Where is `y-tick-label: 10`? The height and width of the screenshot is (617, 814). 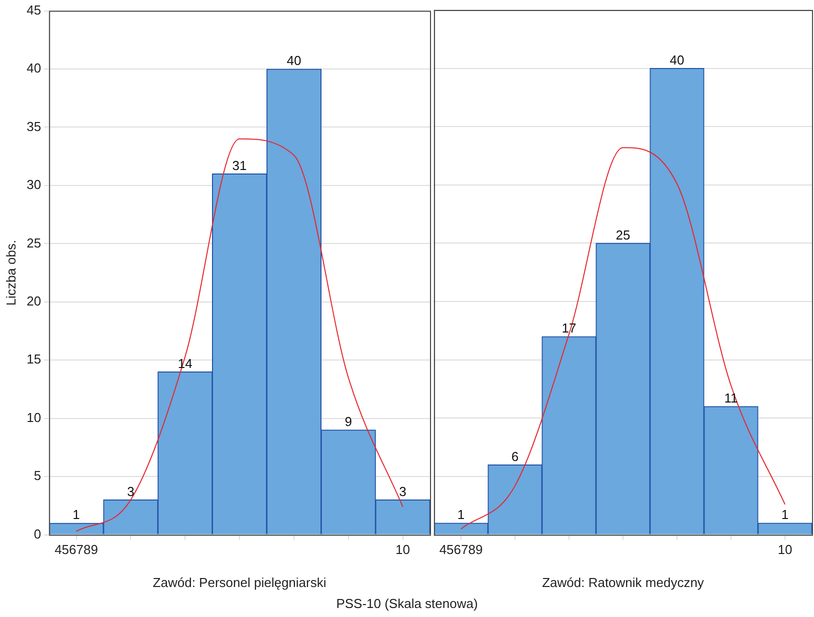
y-tick-label: 10 is located at coordinates (34, 417).